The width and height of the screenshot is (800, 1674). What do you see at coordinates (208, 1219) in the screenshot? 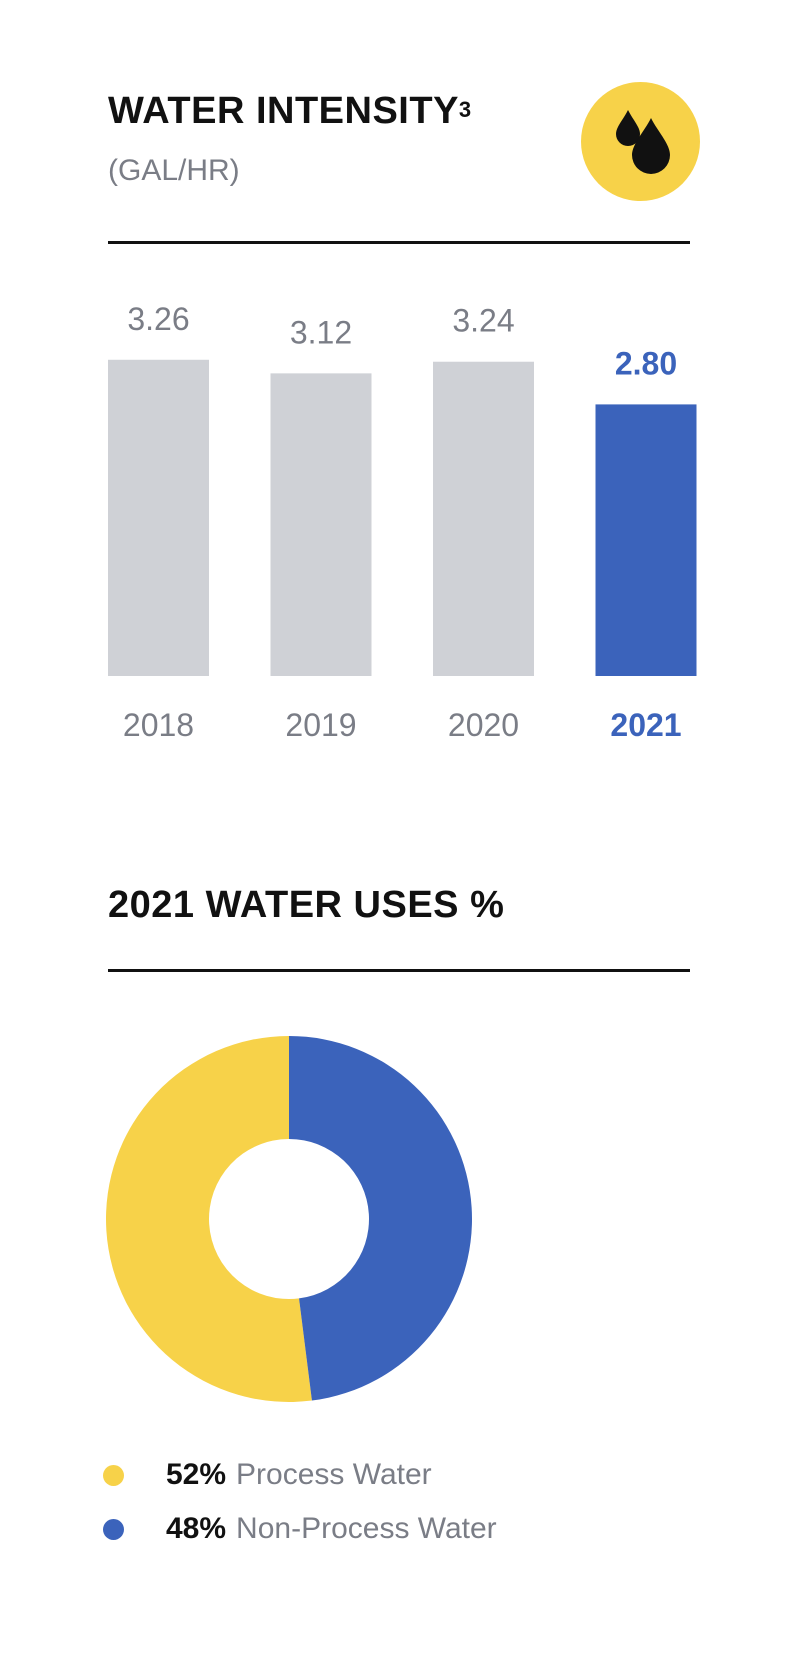
I see `donut-slice-process-water` at bounding box center [208, 1219].